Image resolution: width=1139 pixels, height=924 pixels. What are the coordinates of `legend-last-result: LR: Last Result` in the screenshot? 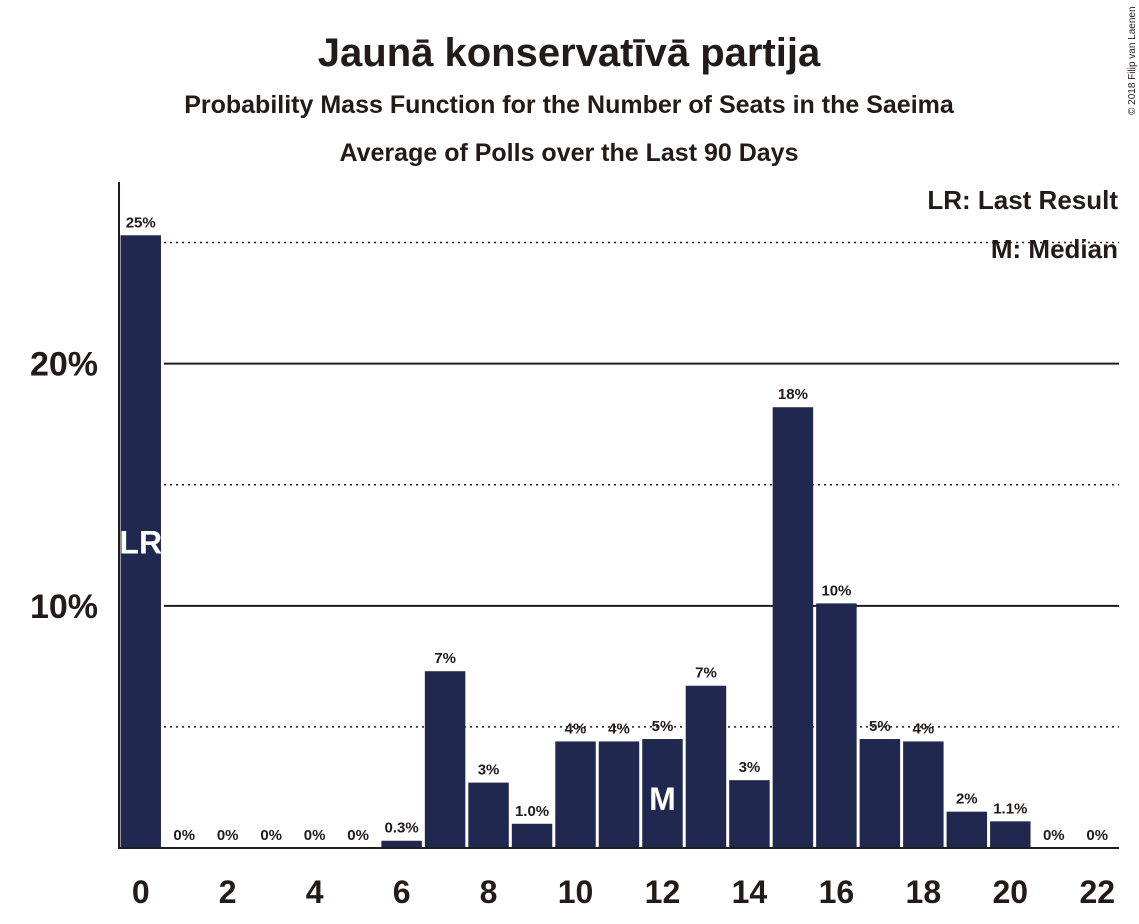 It's located at (1022, 200).